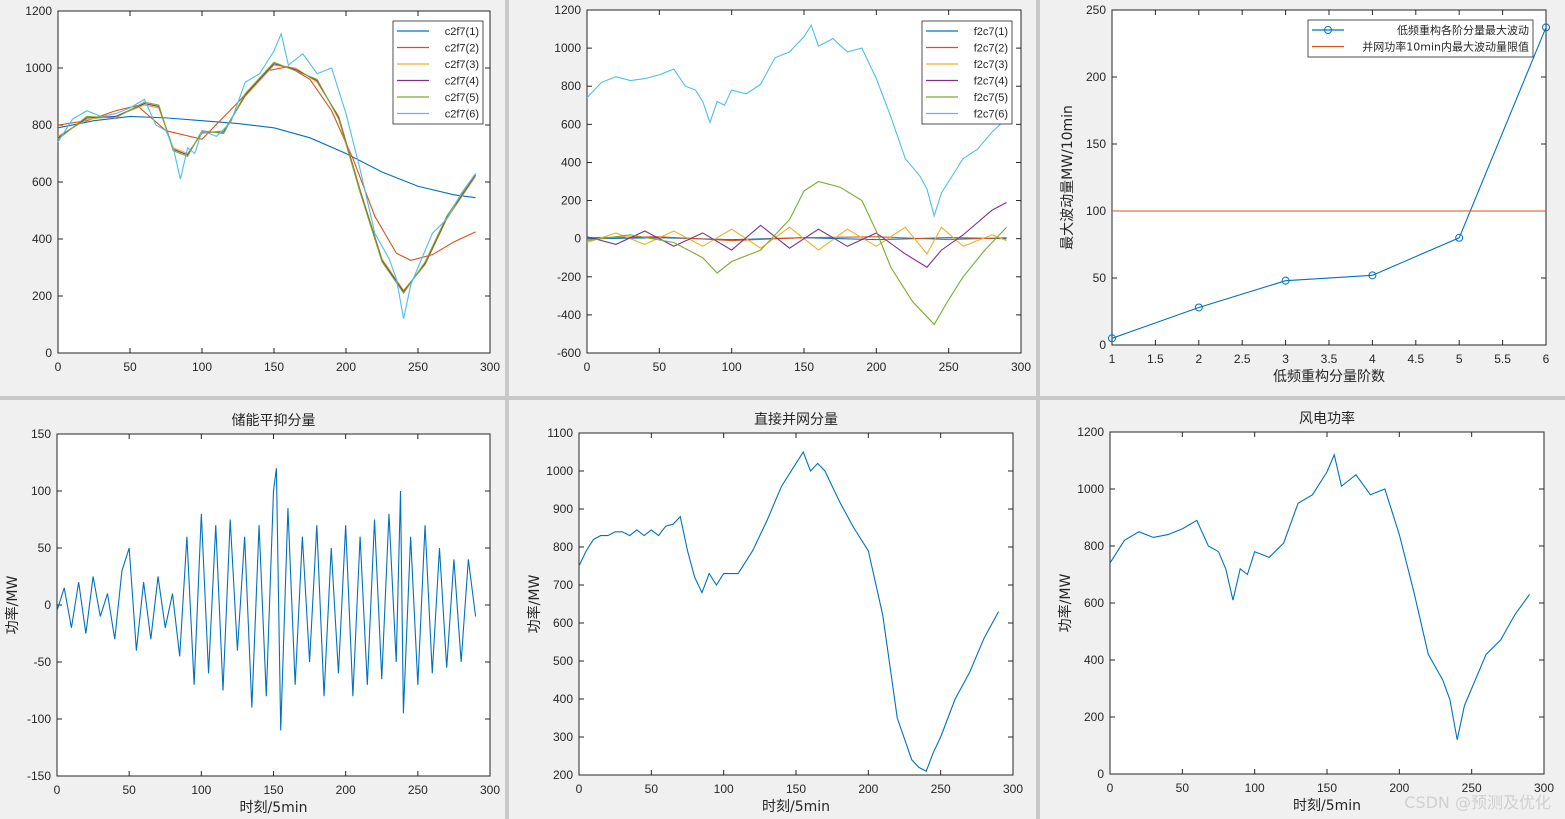 Image resolution: width=1565 pixels, height=819 pixels. What do you see at coordinates (1112, 359) in the screenshot?
I see `x-tick-label: 1` at bounding box center [1112, 359].